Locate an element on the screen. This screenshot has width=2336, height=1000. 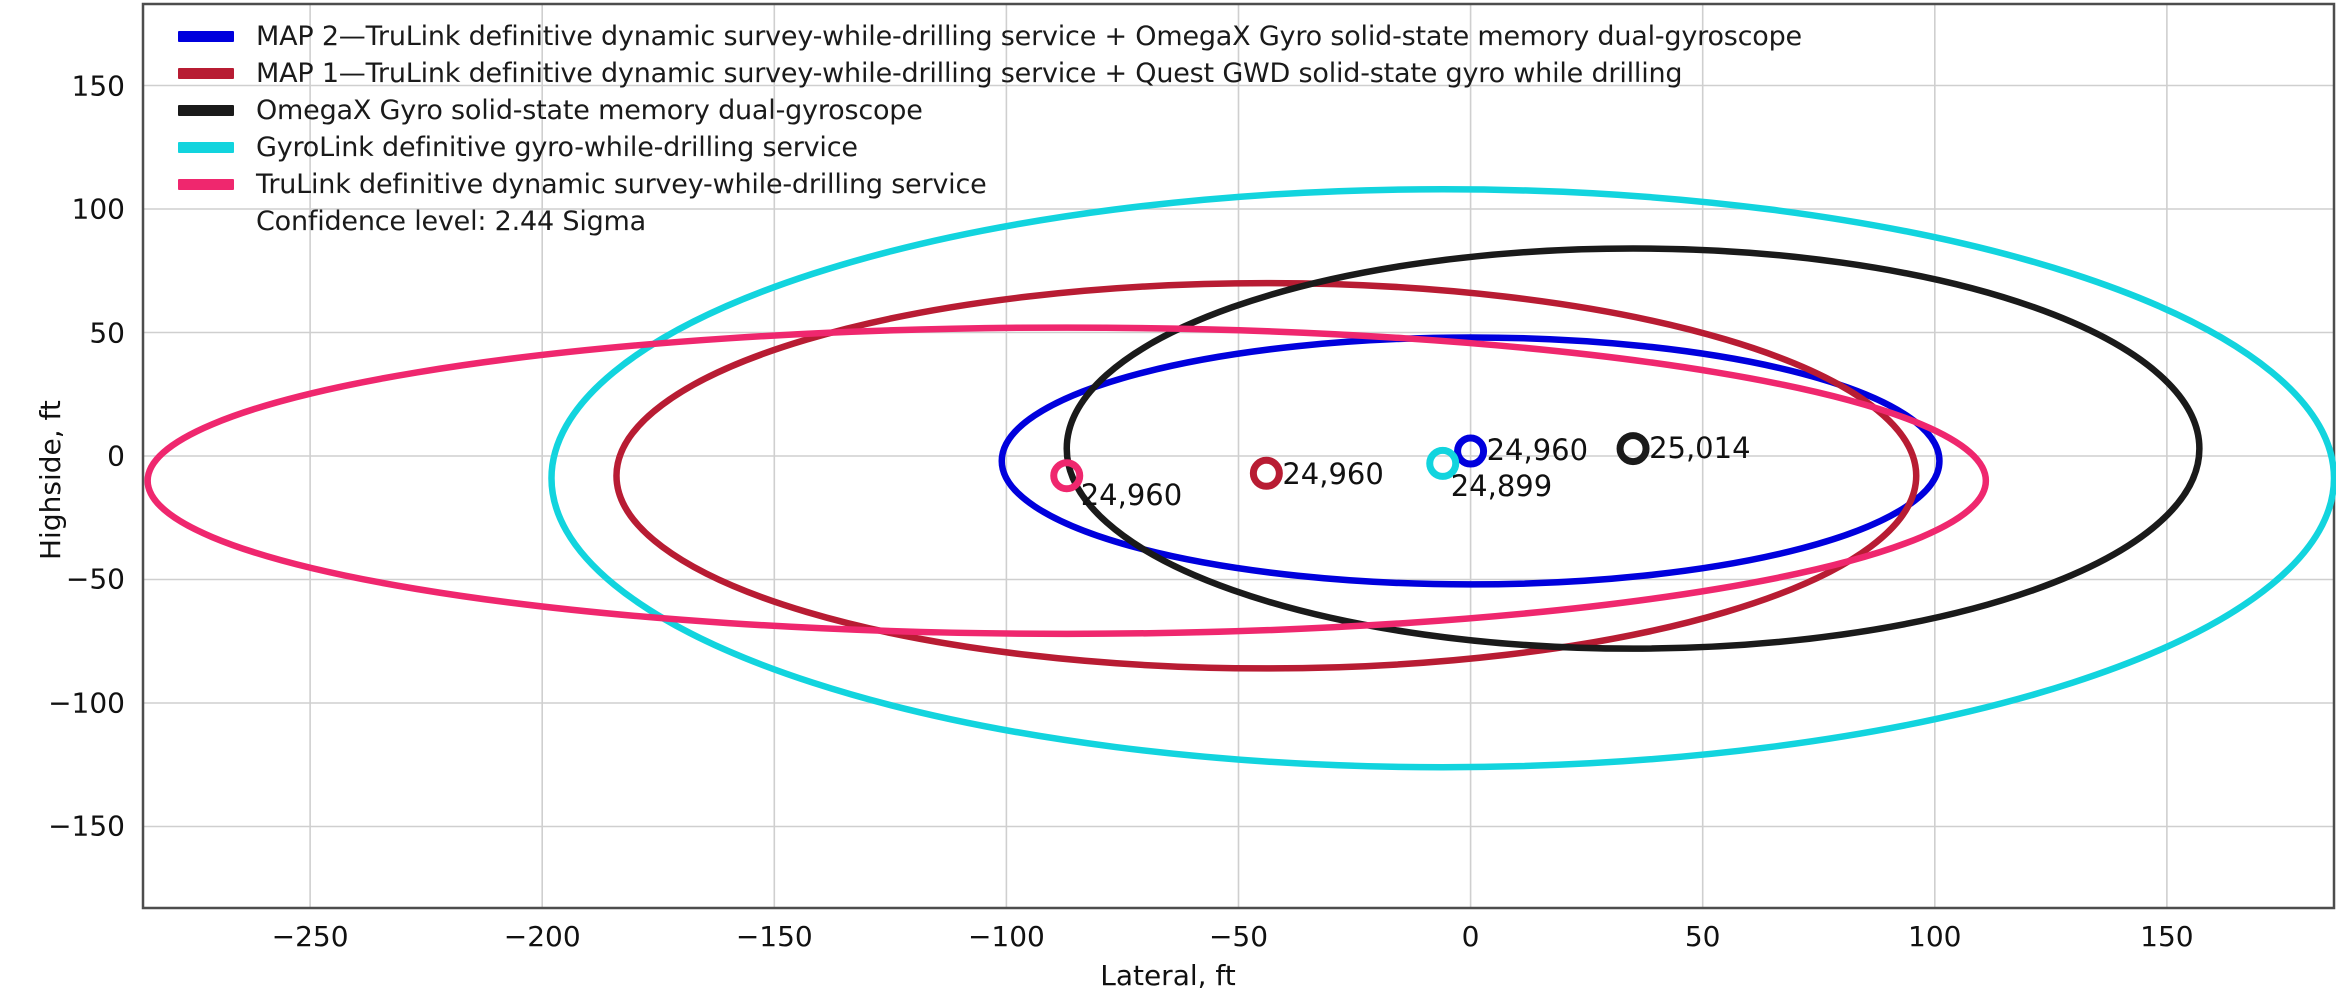
y-tick-5: −100 is located at coordinates (86, 703).